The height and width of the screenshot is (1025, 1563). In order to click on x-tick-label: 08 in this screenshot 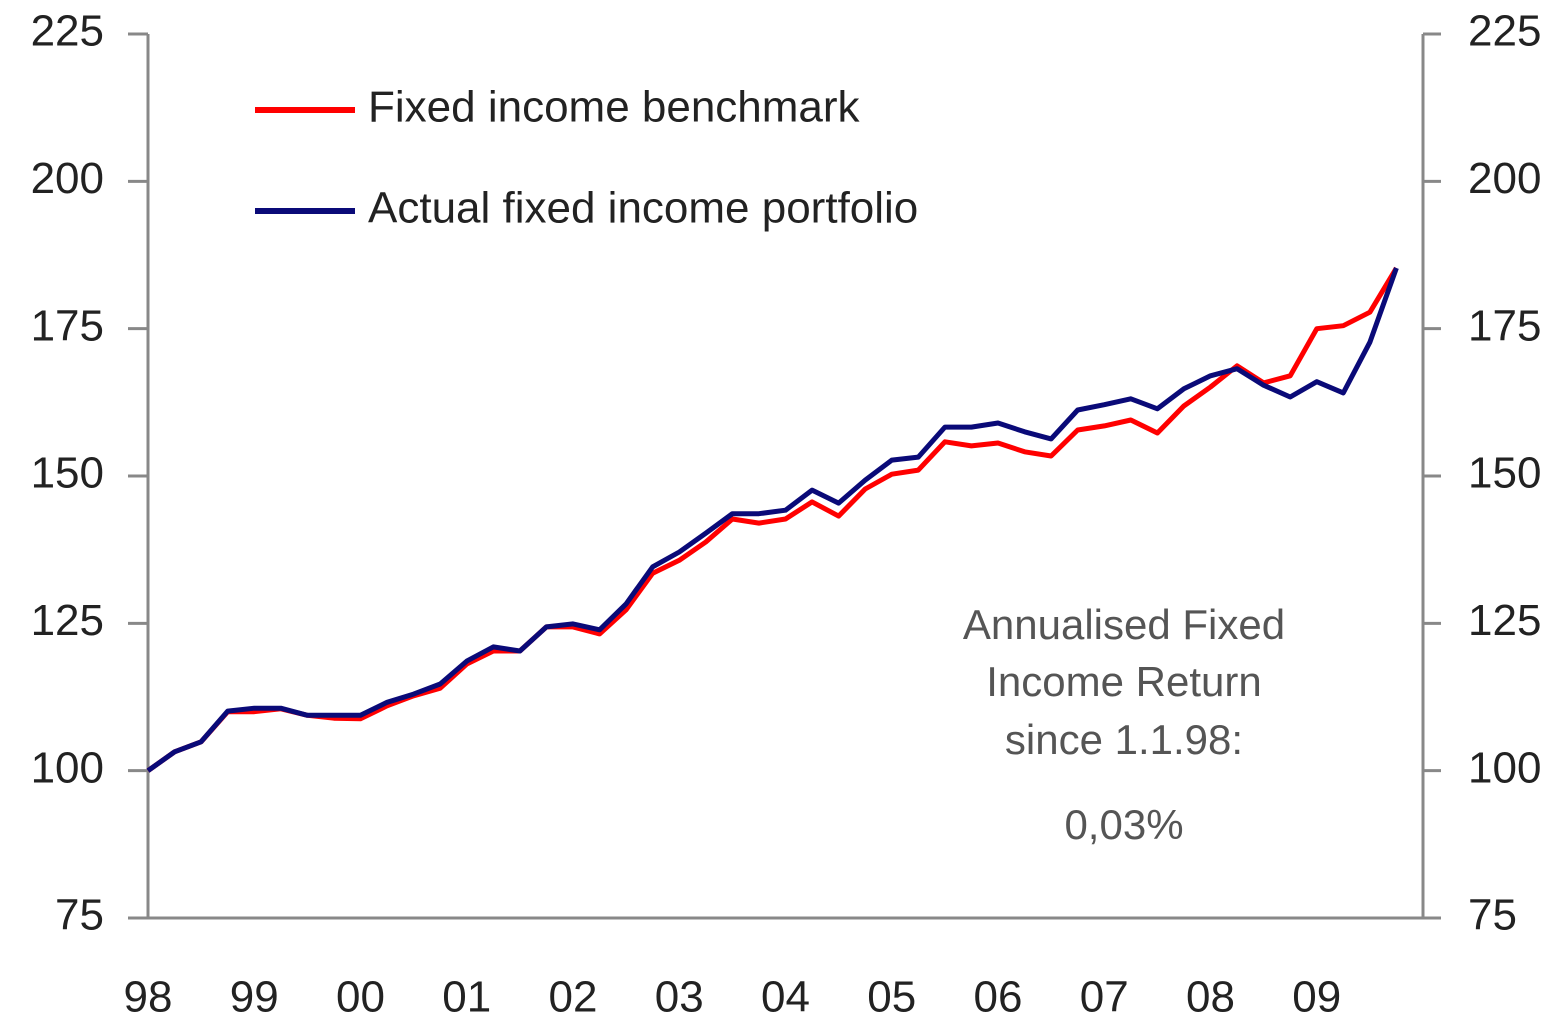, I will do `click(1210, 997)`.